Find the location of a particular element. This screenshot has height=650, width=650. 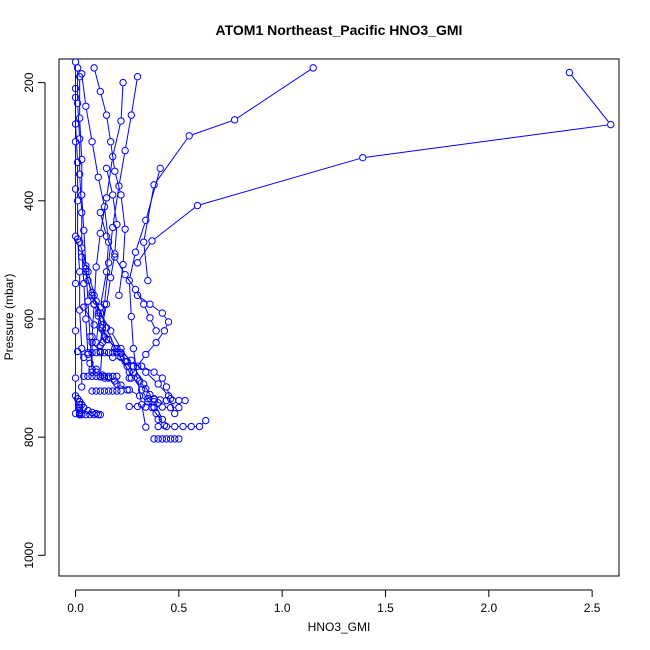

y-tick-label: 200 is located at coordinates (29, 82).